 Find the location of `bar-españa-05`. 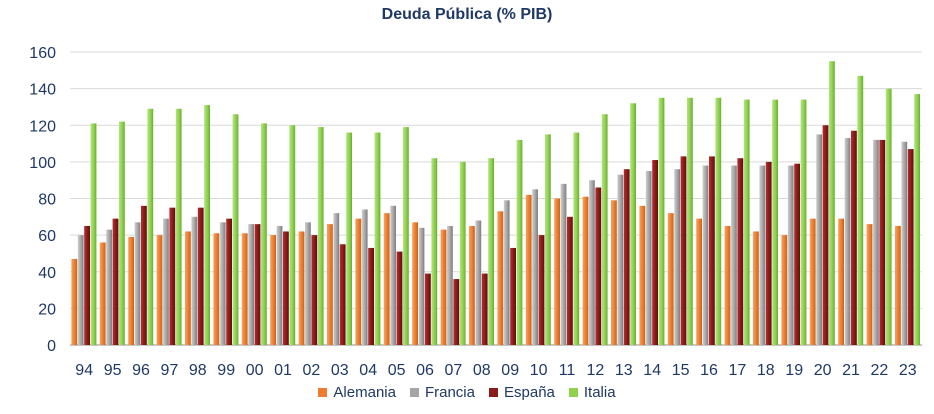

bar-españa-05 is located at coordinates (399, 298).